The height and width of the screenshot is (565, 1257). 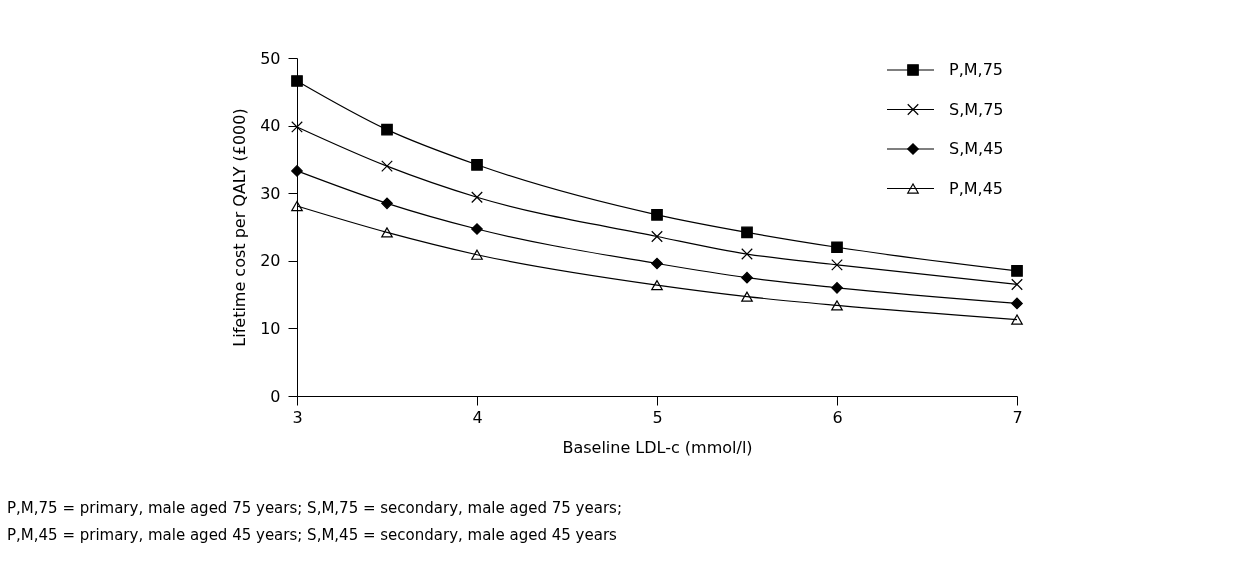 I want to click on y-tick-label: 0, so click(x=275, y=396).